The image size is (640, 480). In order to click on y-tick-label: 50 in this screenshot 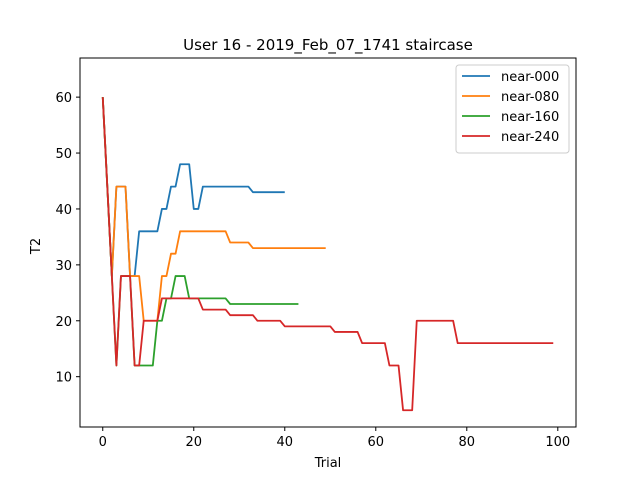, I will do `click(63, 154)`.